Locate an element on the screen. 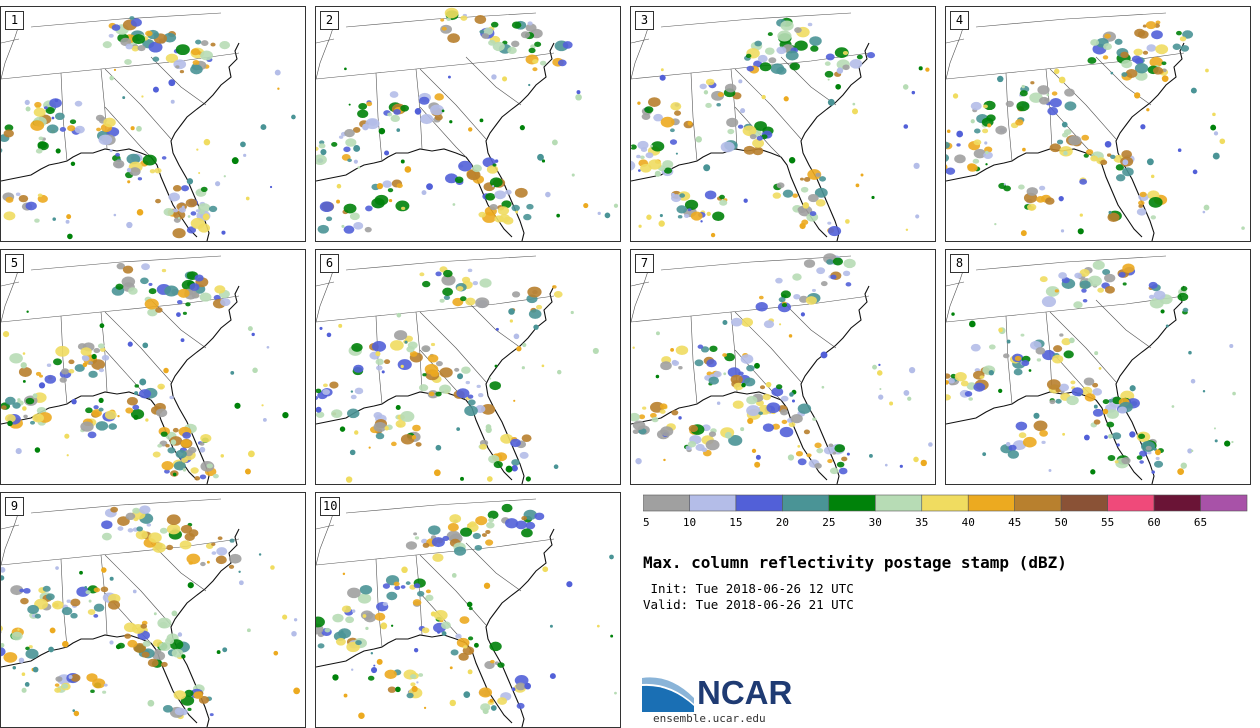 Image resolution: width=1260 pixels, height=728 pixels. member-label: 2 is located at coordinates (329, 20).